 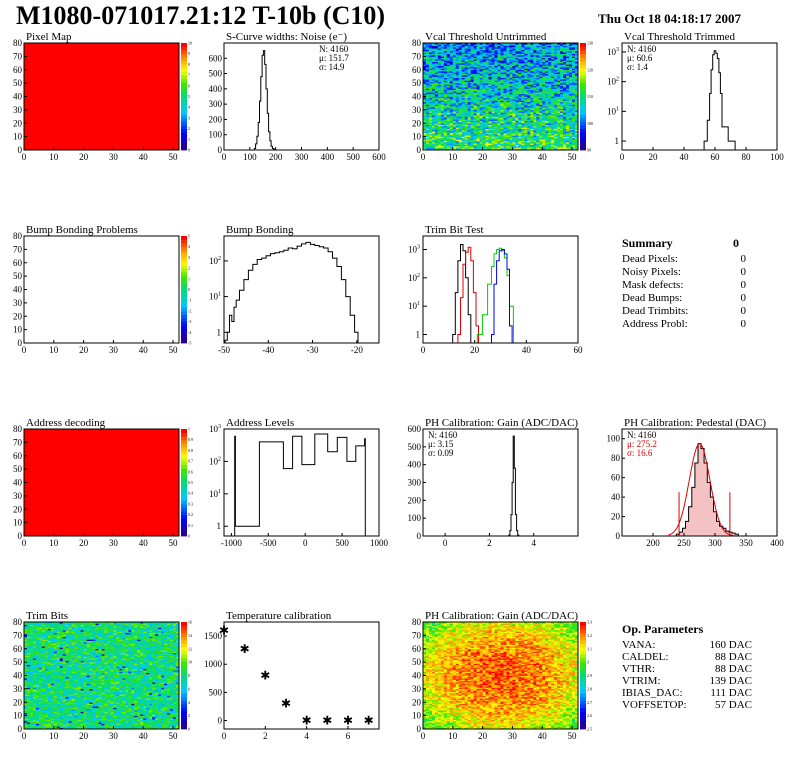 I want to click on palette-tick-label: -2, so click(x=189, y=310).